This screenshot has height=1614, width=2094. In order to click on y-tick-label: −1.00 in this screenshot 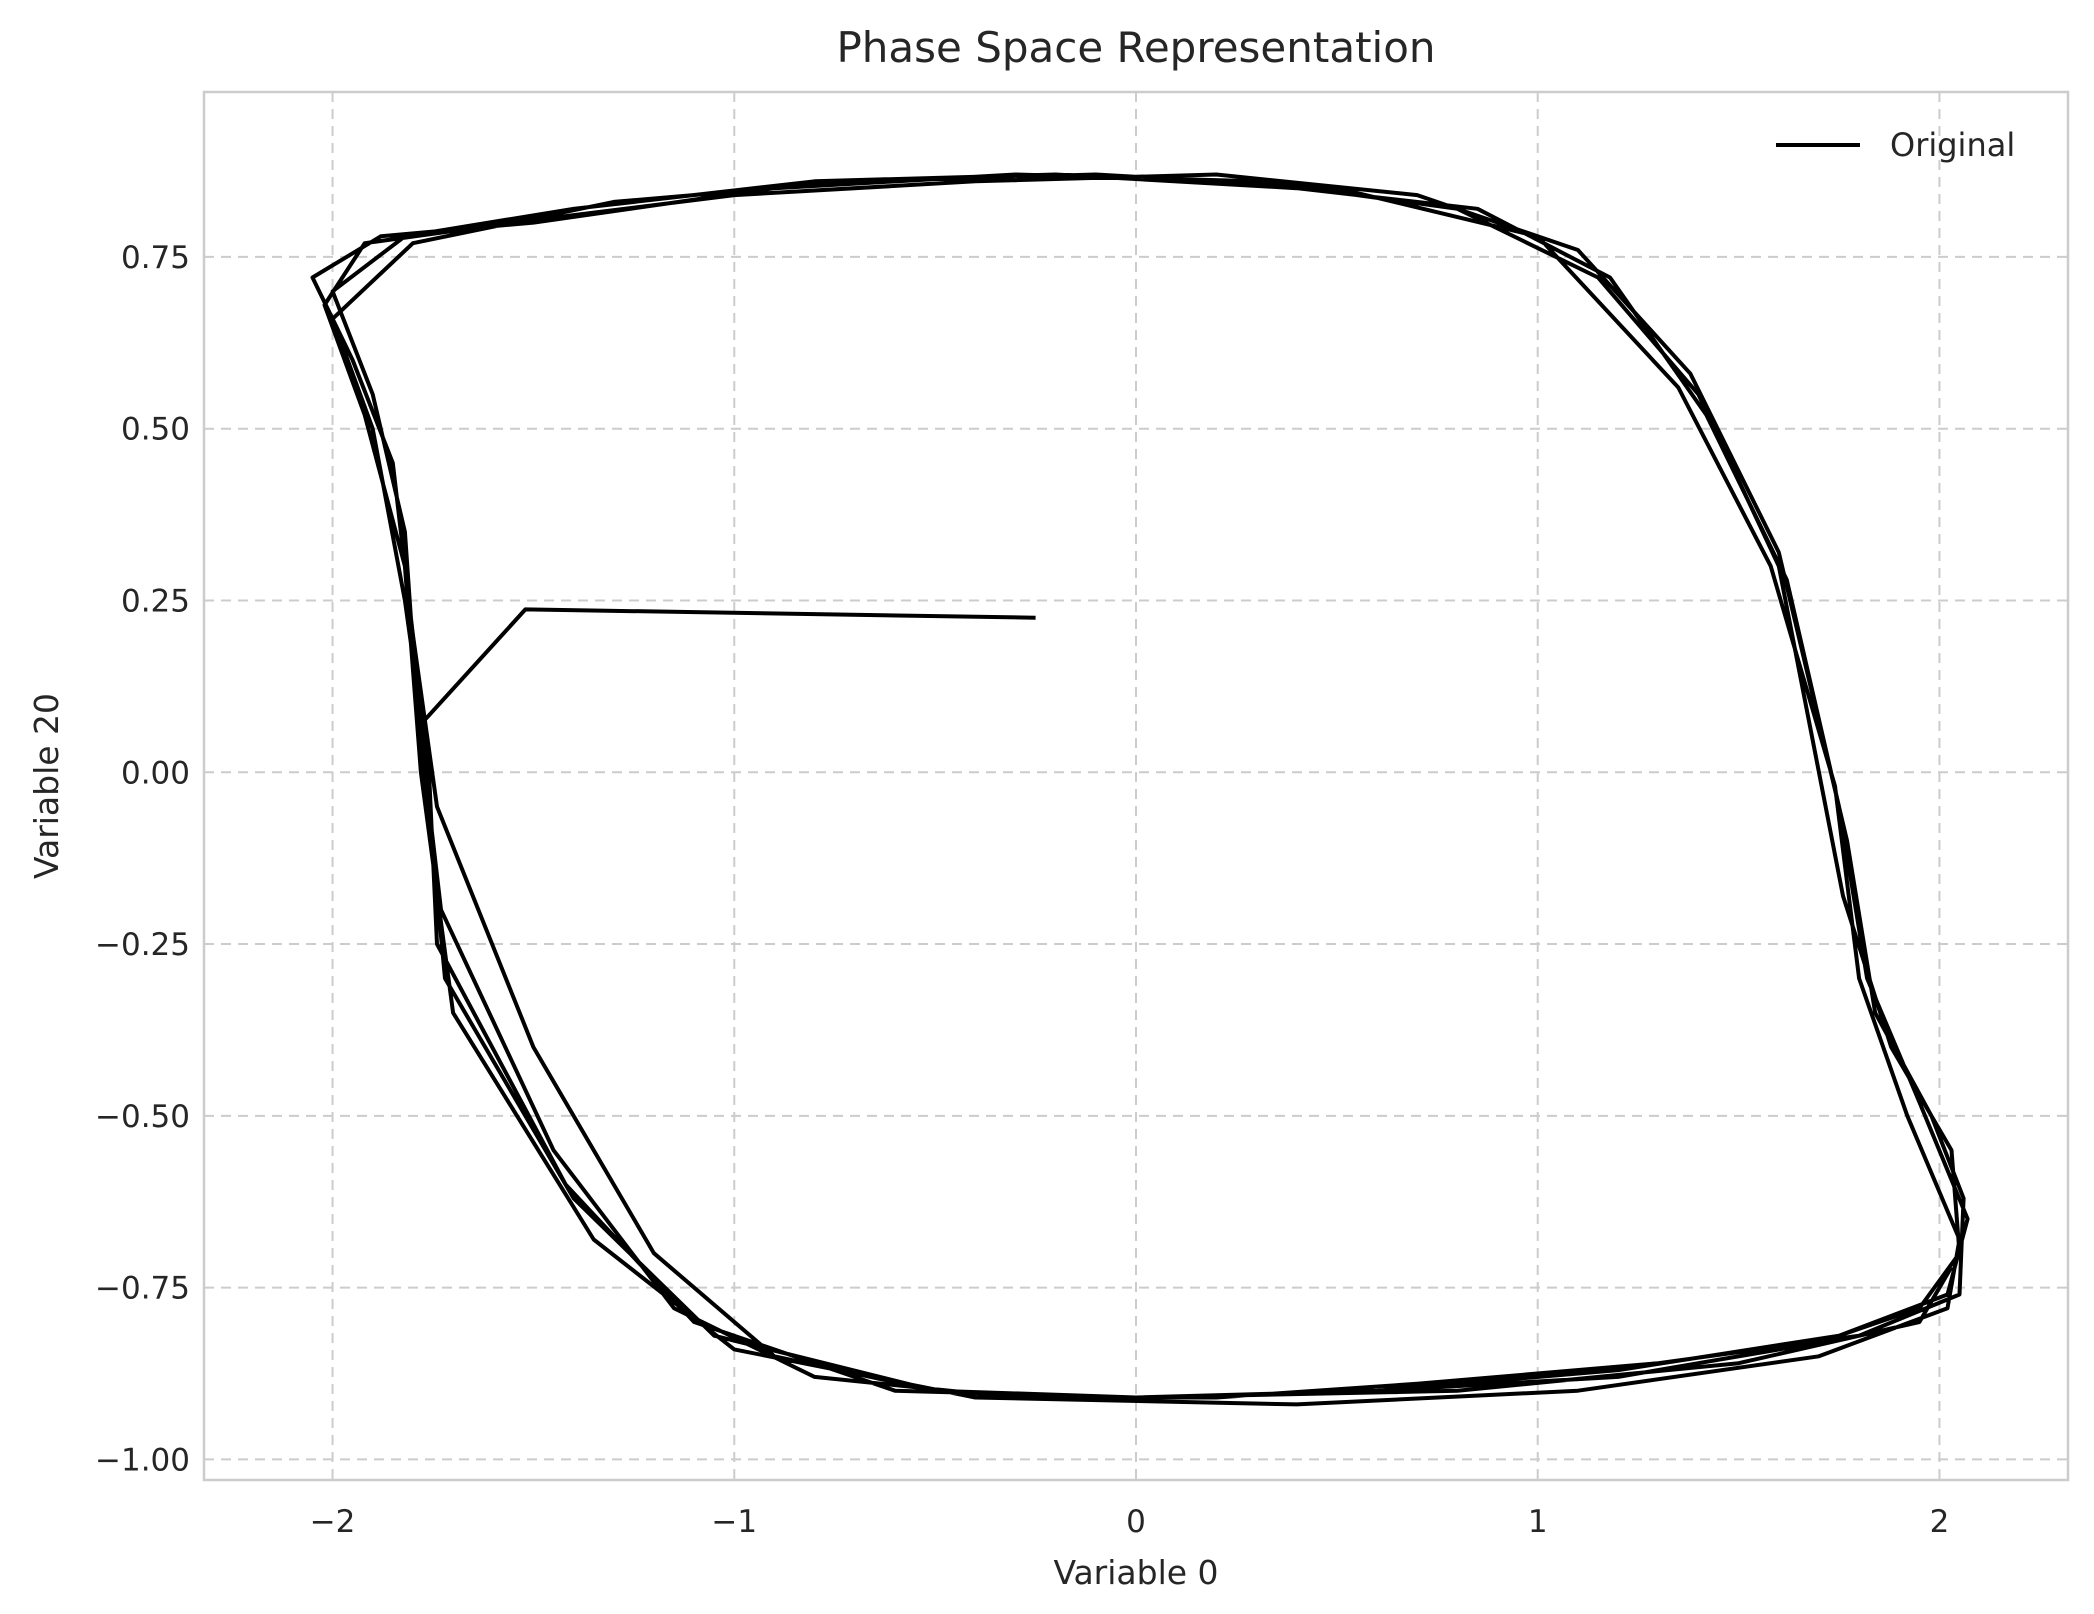, I will do `click(142, 1460)`.